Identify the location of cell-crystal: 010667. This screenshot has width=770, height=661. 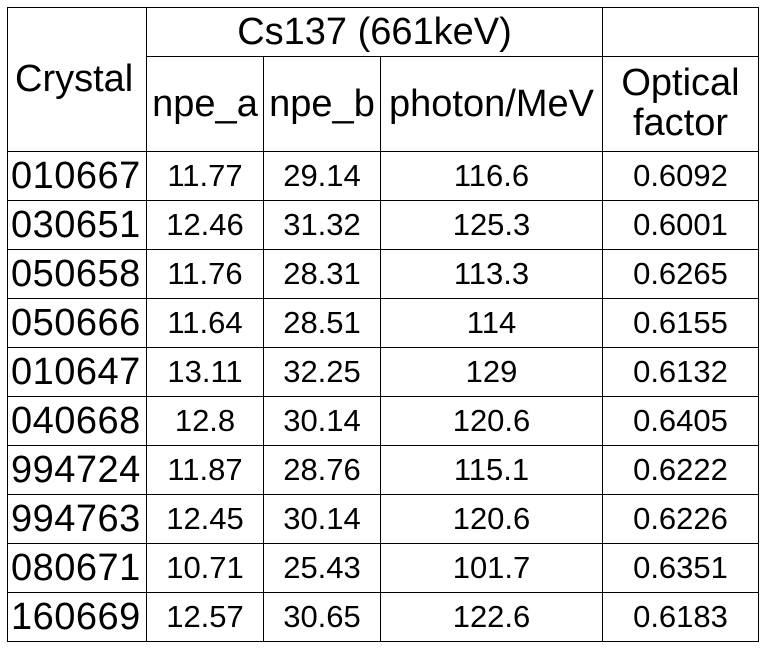
(77, 176).